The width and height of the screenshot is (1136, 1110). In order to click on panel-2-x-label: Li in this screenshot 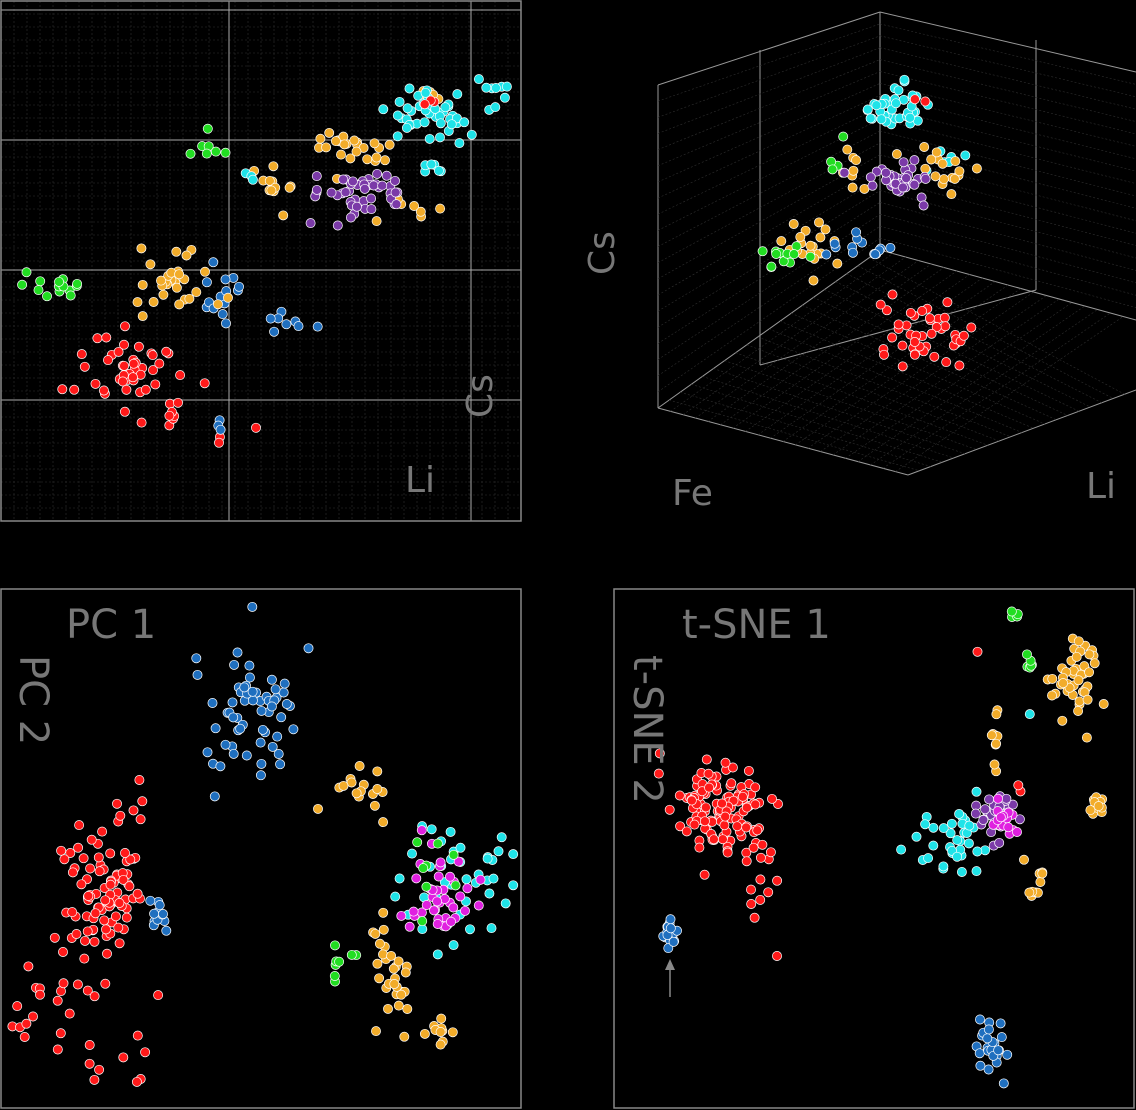, I will do `click(1101, 486)`.